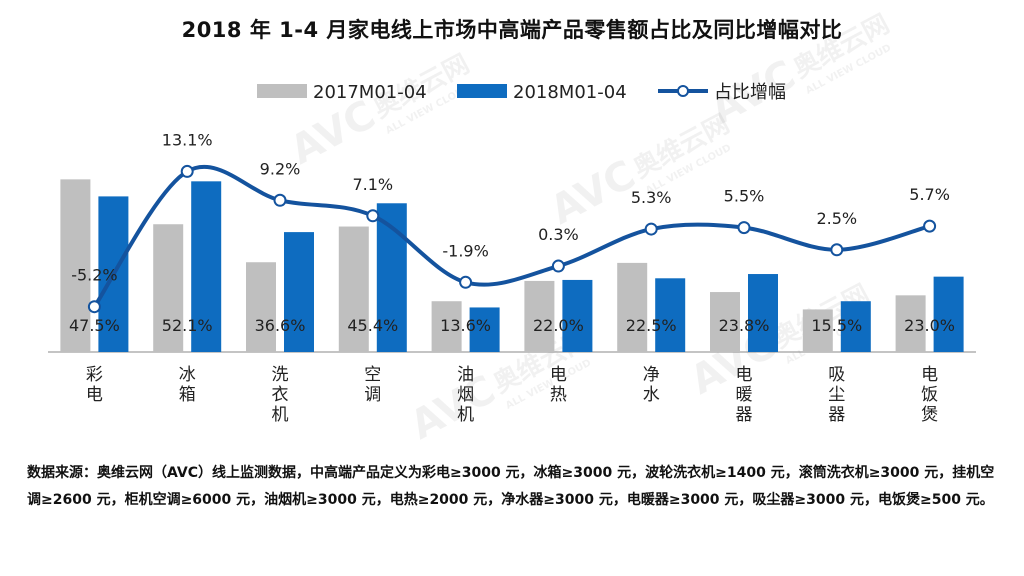 The height and width of the screenshot is (576, 1024). I want to click on category-char: 尘, so click(836, 395).